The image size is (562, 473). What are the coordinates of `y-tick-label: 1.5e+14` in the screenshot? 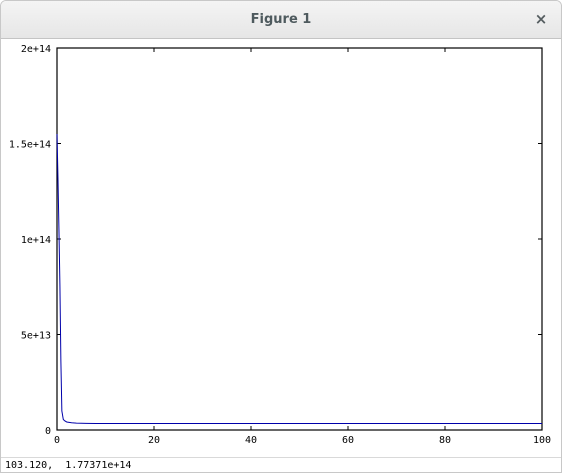 It's located at (30, 145).